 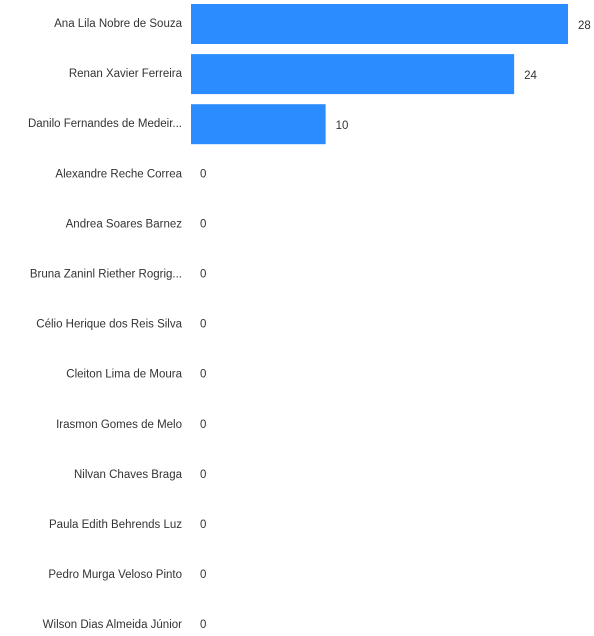 What do you see at coordinates (113, 625) in the screenshot?
I see `category-label: Wilson Dias Almeida Júnior` at bounding box center [113, 625].